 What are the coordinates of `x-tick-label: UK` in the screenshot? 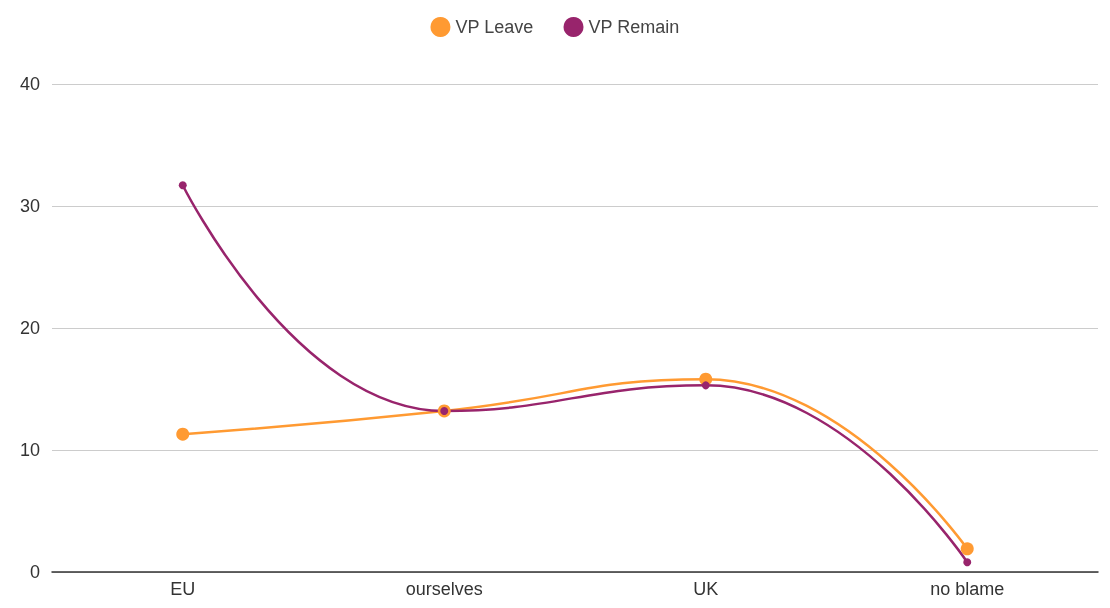 It's located at (706, 589).